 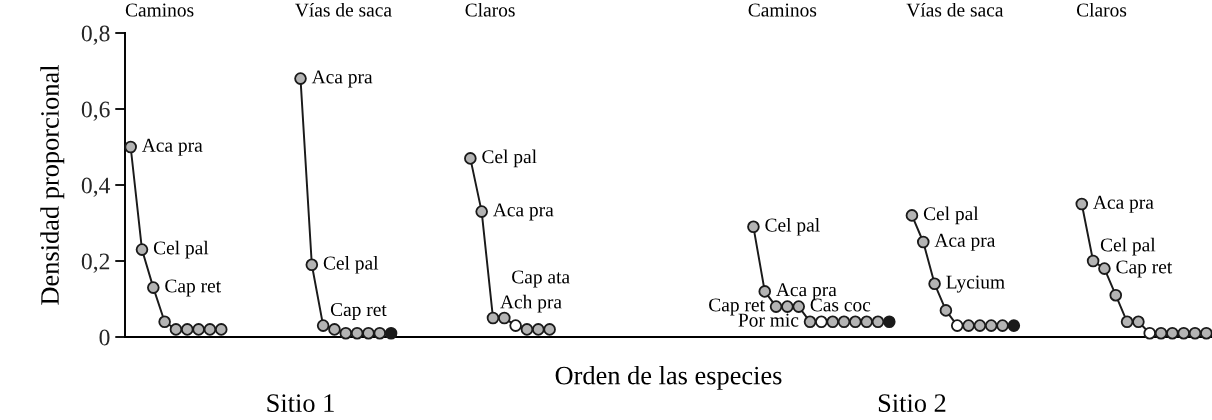 I want to click on y-tick-label: 0, so click(x=104, y=337).